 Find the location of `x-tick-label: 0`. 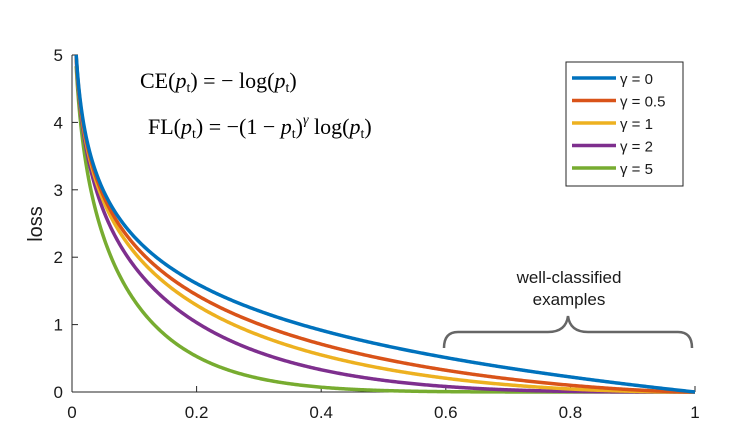

x-tick-label: 0 is located at coordinates (71, 412).